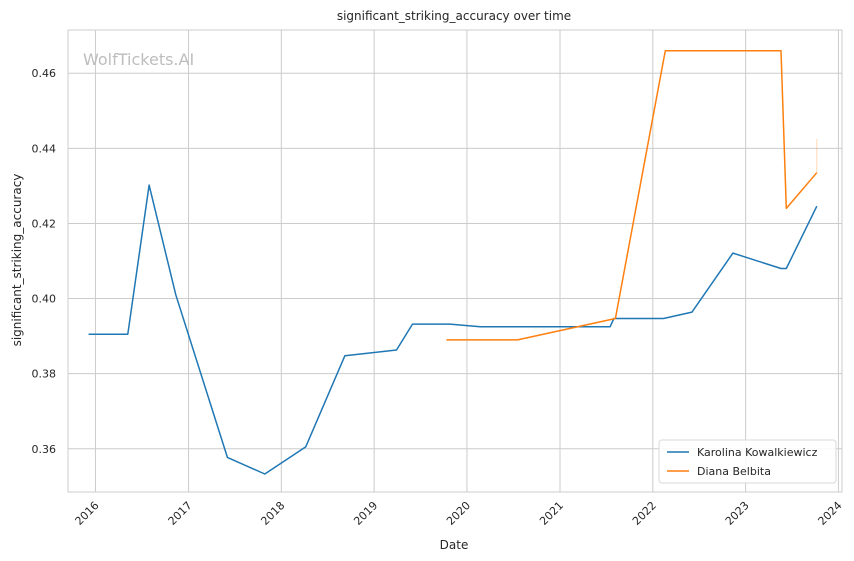  What do you see at coordinates (454, 545) in the screenshot?
I see `x-axis-label: Date` at bounding box center [454, 545].